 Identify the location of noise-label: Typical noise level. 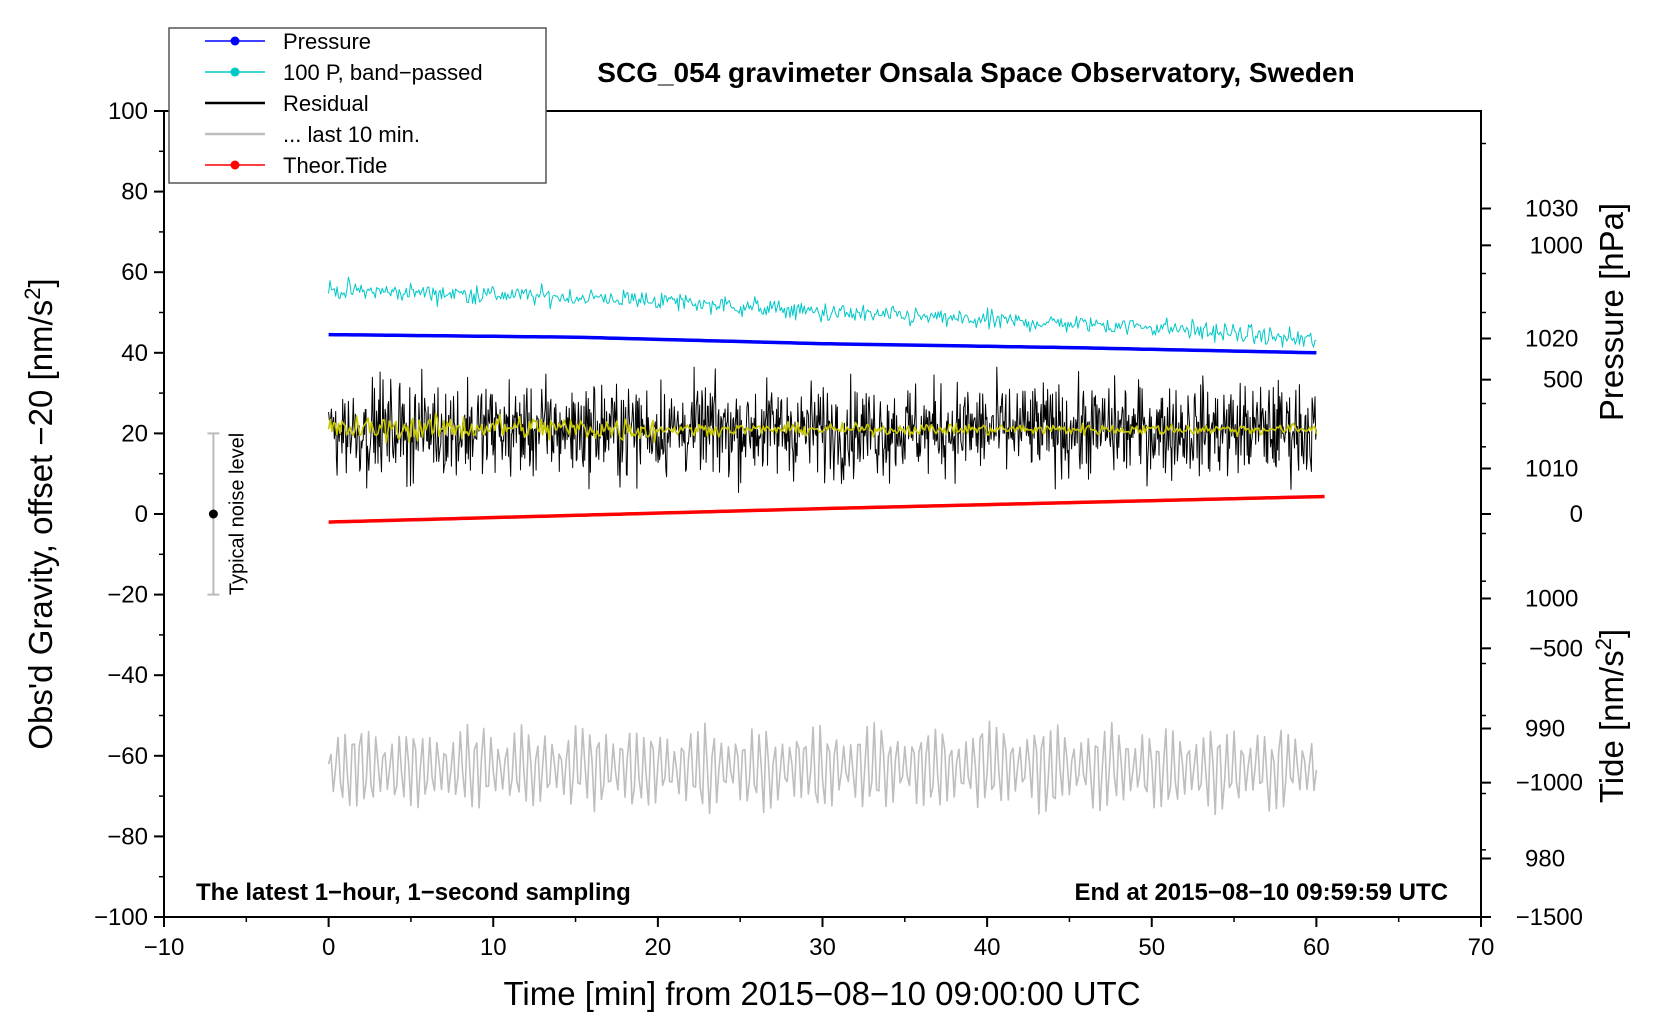
(237, 514).